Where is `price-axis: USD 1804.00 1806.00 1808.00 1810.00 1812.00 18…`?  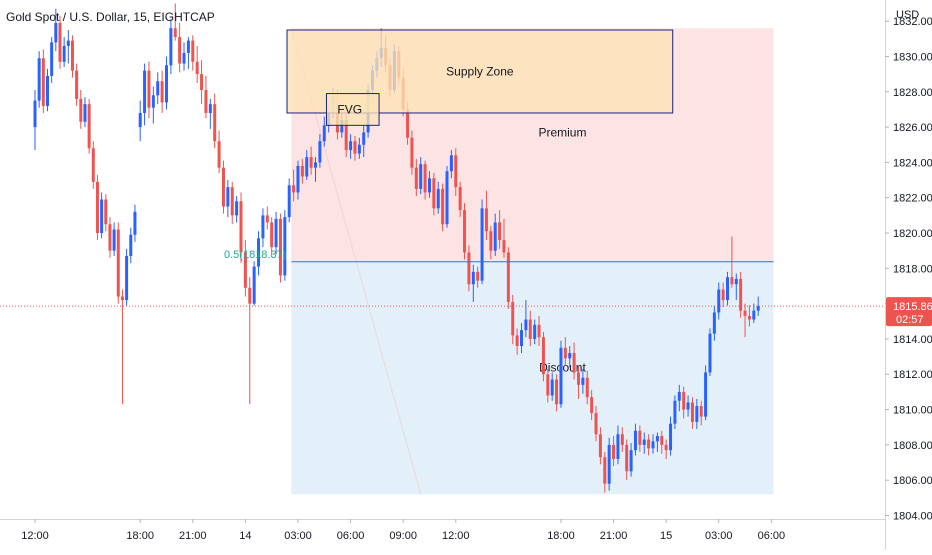
price-axis: USD 1804.00 1806.00 1808.00 1810.00 1812.00 18… is located at coordinates (908, 265).